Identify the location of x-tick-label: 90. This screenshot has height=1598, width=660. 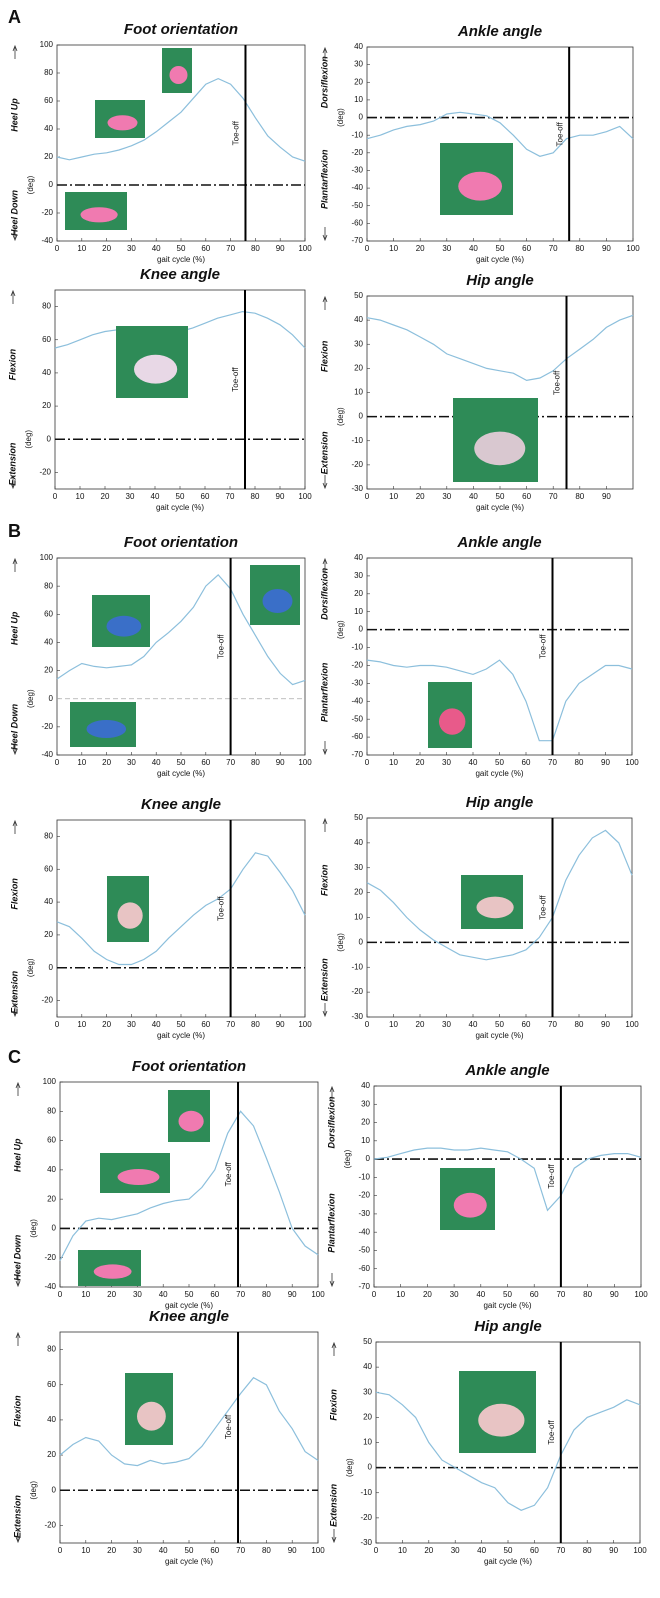
(280, 496).